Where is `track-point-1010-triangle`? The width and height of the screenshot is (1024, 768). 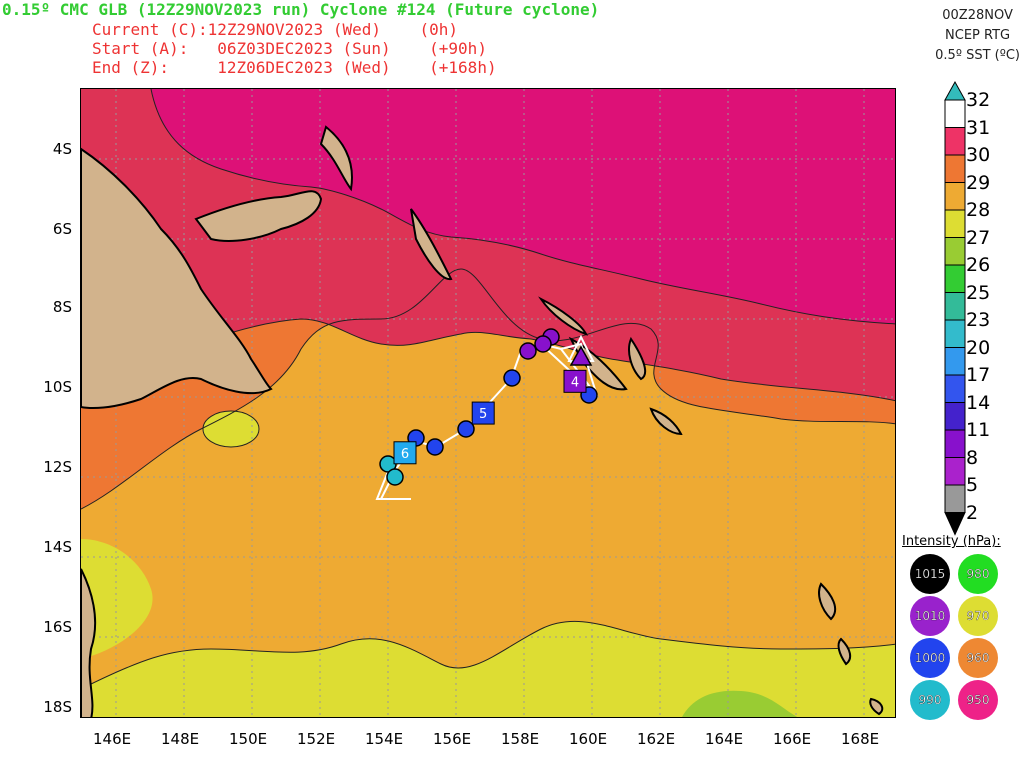
track-point-1010-triangle is located at coordinates (581, 355).